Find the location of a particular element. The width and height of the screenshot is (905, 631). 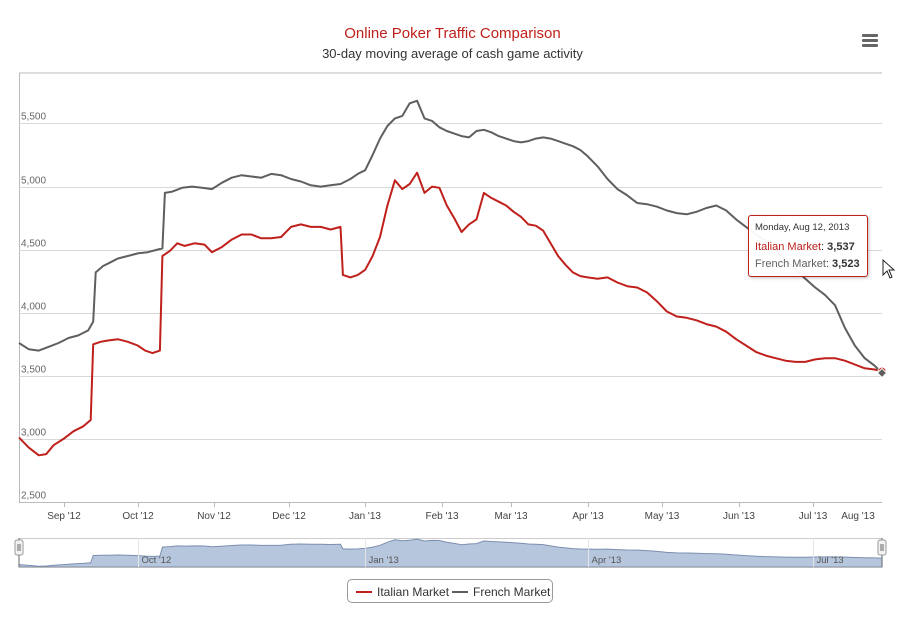

tooltip-value: 3,523 is located at coordinates (846, 264).